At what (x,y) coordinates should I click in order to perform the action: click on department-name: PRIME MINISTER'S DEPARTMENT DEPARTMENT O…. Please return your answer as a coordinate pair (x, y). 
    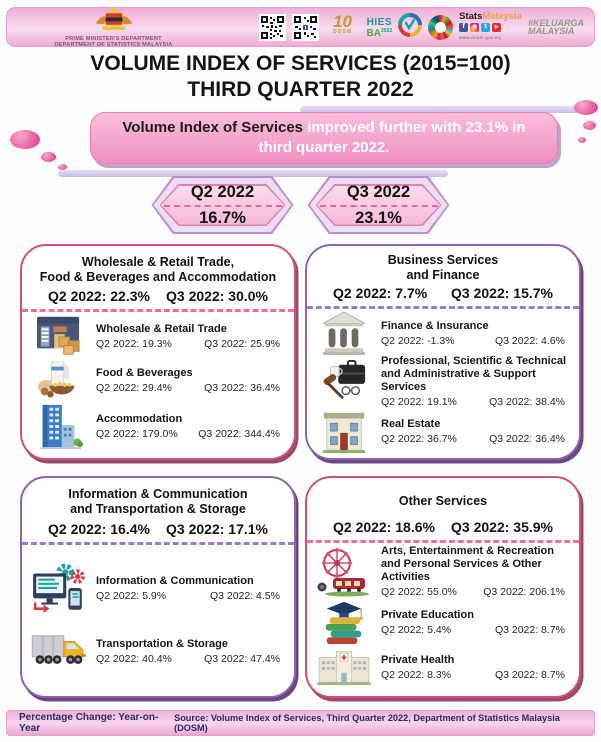
    Looking at the image, I should click on (114, 42).